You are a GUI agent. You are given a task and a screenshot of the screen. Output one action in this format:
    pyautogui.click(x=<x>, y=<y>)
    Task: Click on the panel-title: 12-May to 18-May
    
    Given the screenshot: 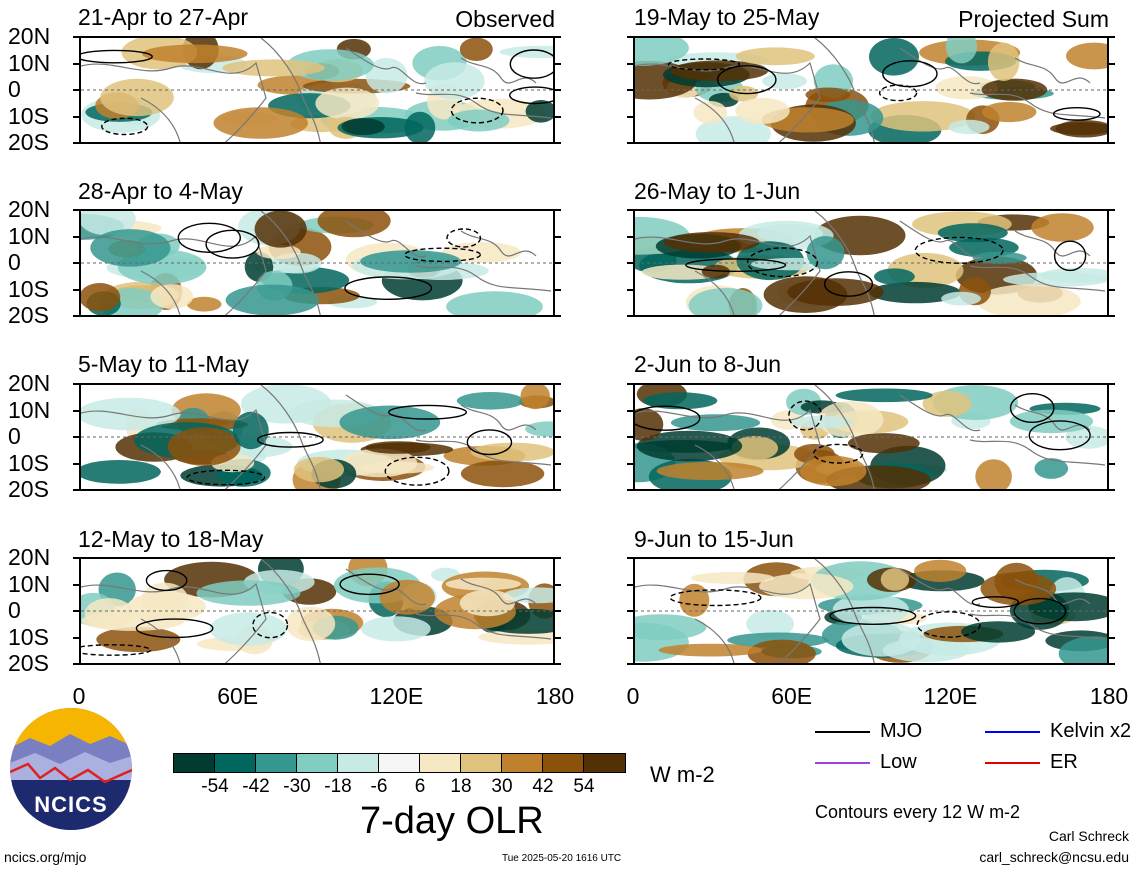 What is the action you would take?
    pyautogui.click(x=171, y=539)
    